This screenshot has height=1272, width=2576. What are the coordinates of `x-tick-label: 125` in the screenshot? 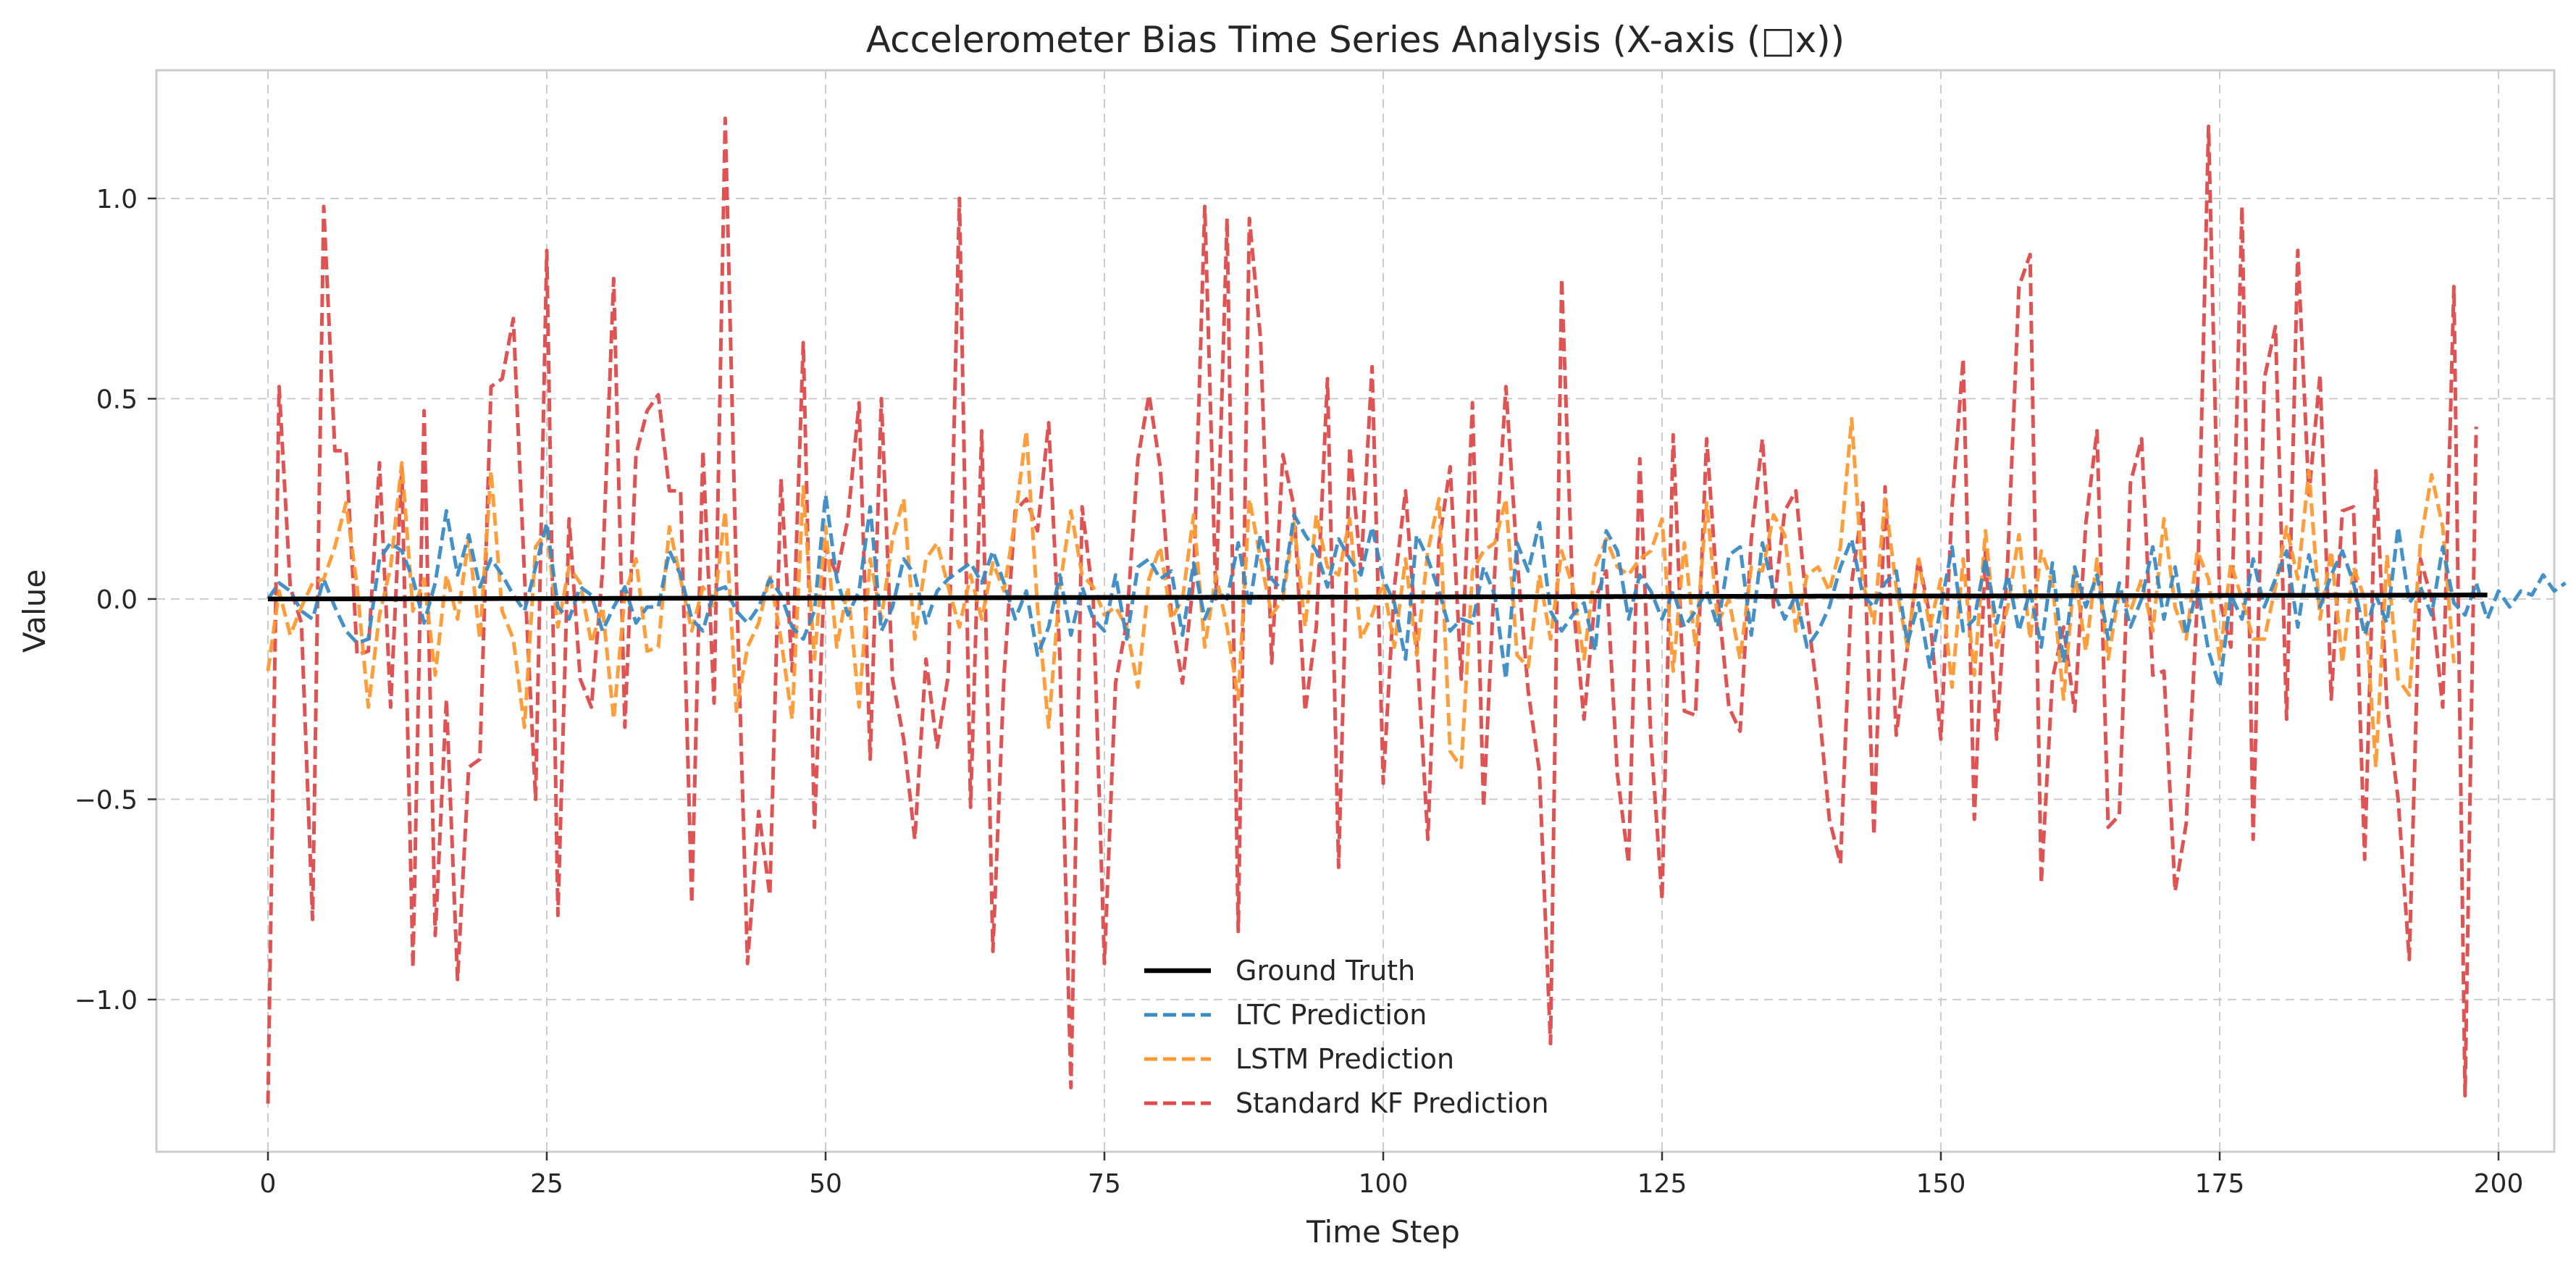 It's located at (1662, 1184).